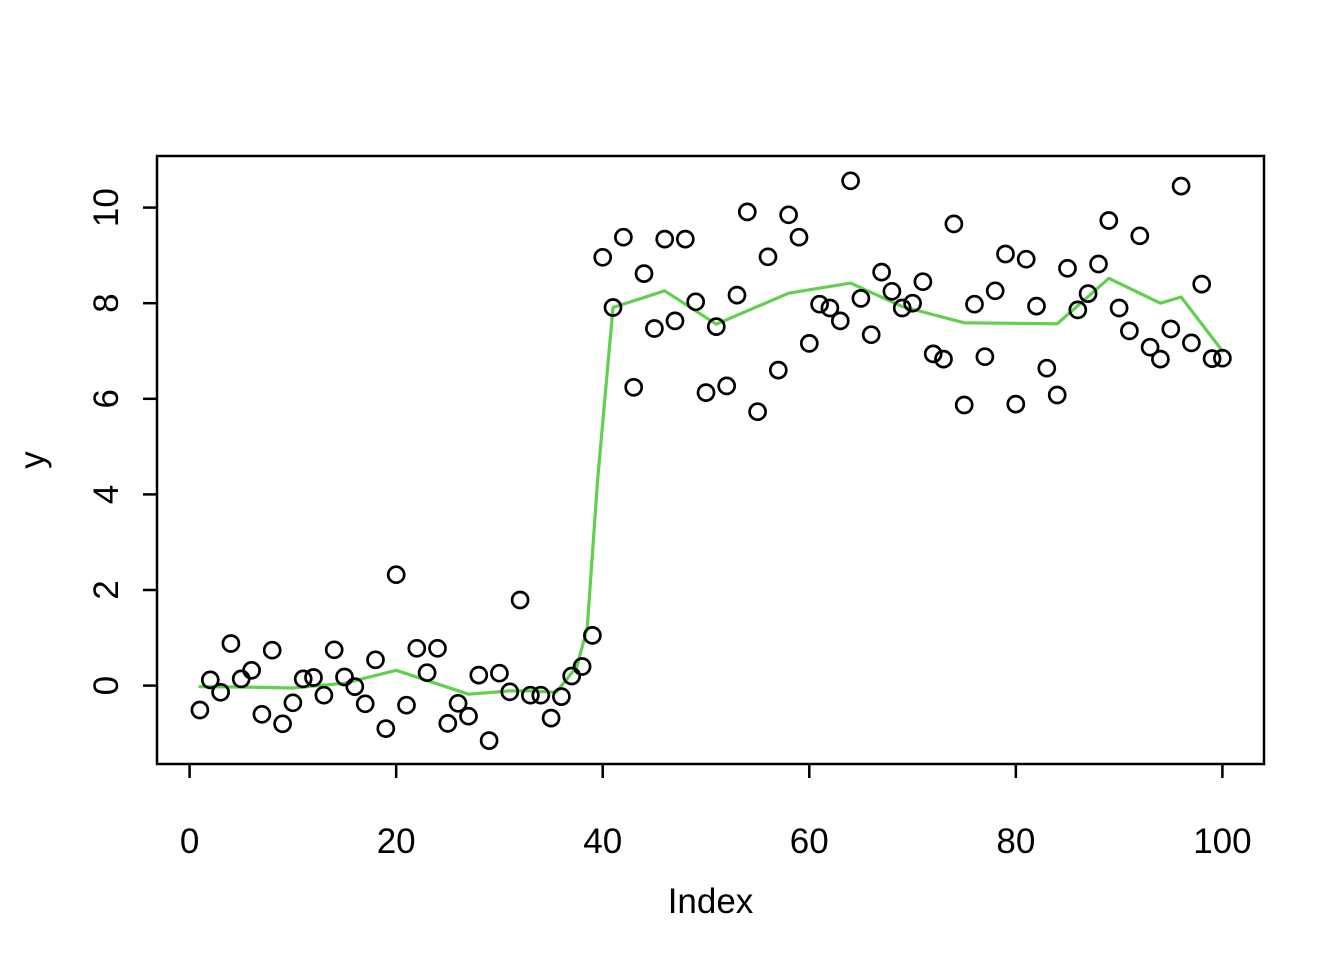  What do you see at coordinates (106, 685) in the screenshot?
I see `y-axis-tick-label: 0` at bounding box center [106, 685].